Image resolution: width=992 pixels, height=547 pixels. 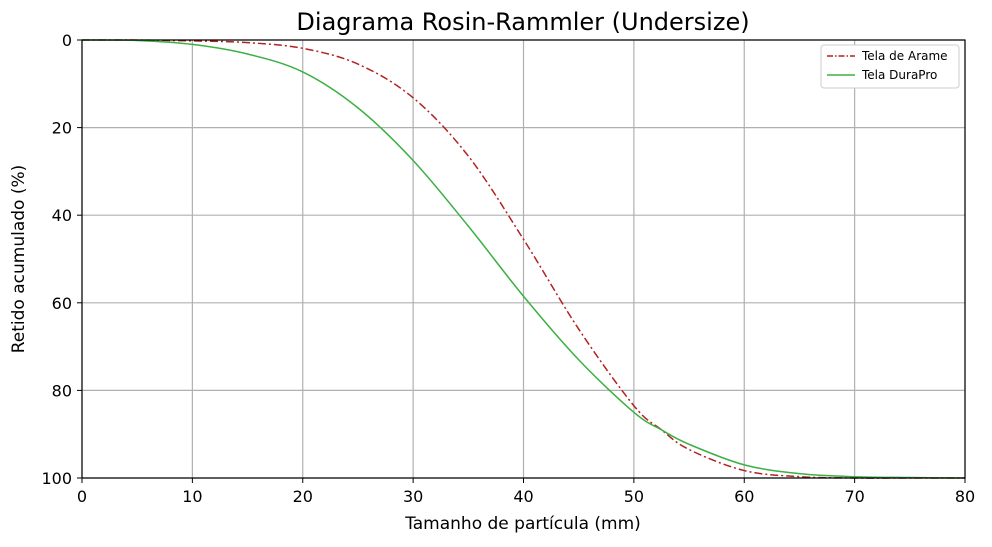 What do you see at coordinates (67, 40) in the screenshot?
I see `y-tick-label: 0` at bounding box center [67, 40].